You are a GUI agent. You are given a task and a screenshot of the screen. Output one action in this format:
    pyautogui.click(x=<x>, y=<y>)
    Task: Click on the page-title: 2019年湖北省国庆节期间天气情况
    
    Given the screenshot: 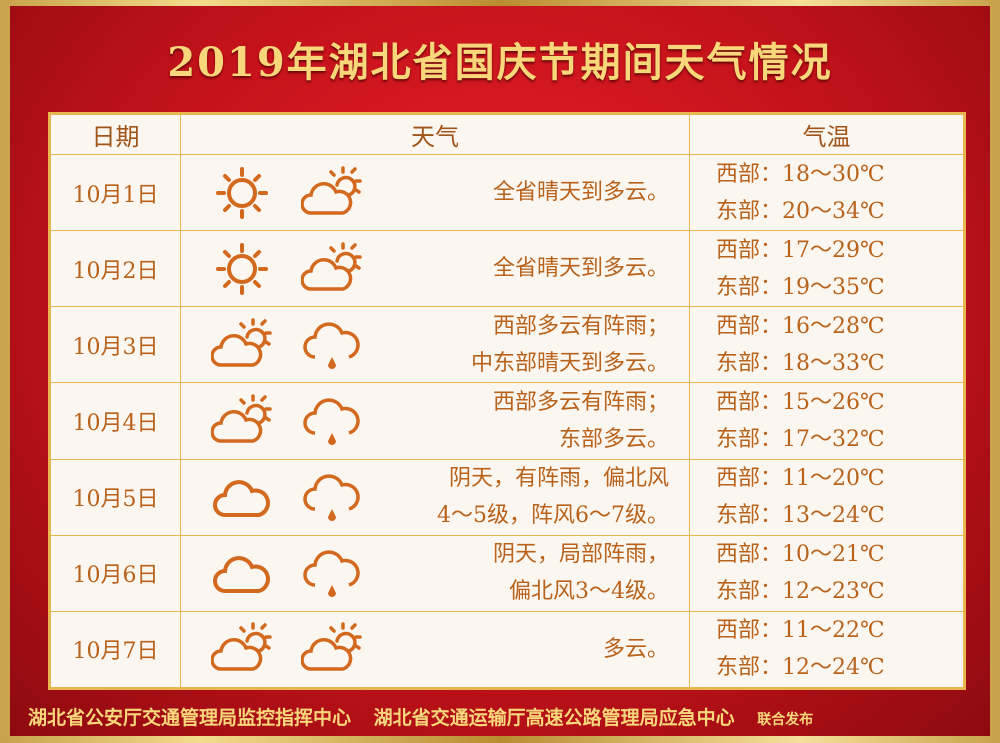 What is the action you would take?
    pyautogui.click(x=500, y=62)
    